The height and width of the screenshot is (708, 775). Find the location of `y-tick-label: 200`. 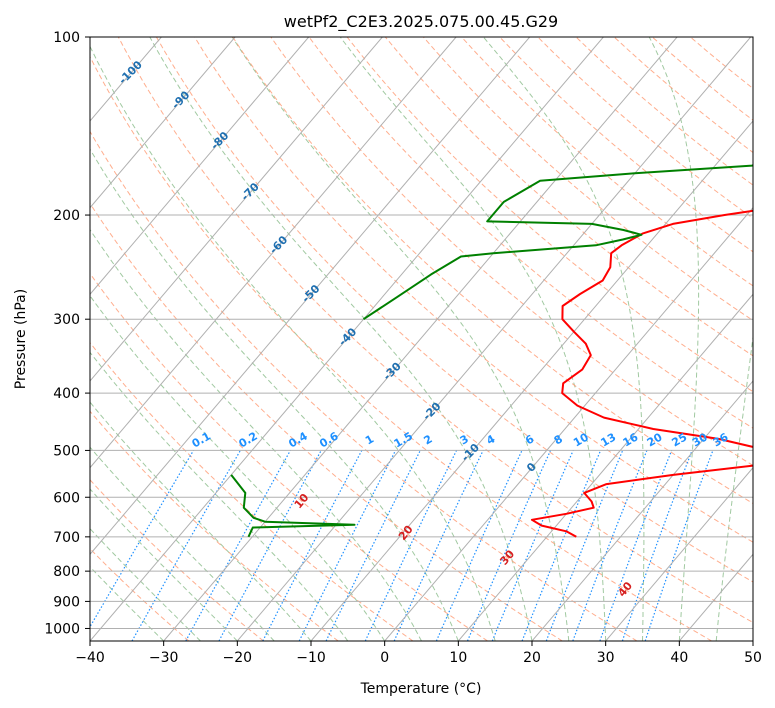

y-tick-label: 200 is located at coordinates (66, 216).